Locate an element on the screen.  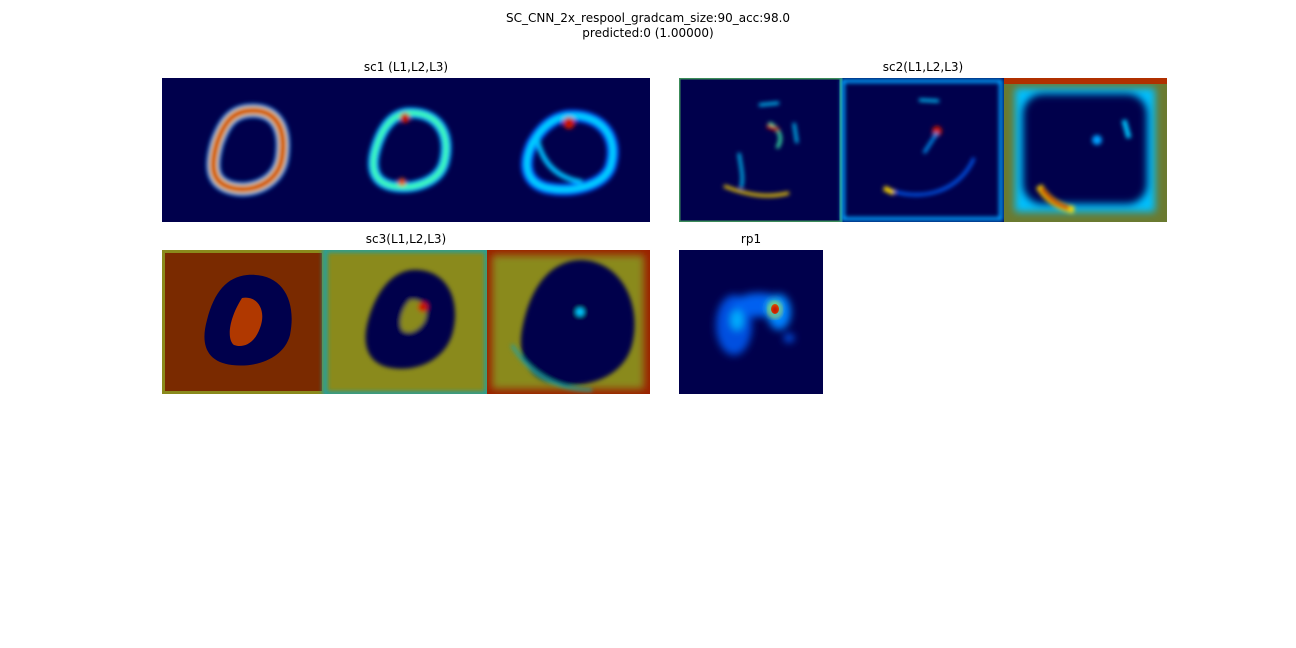
heatmap-rp1-image is located at coordinates (751, 322).